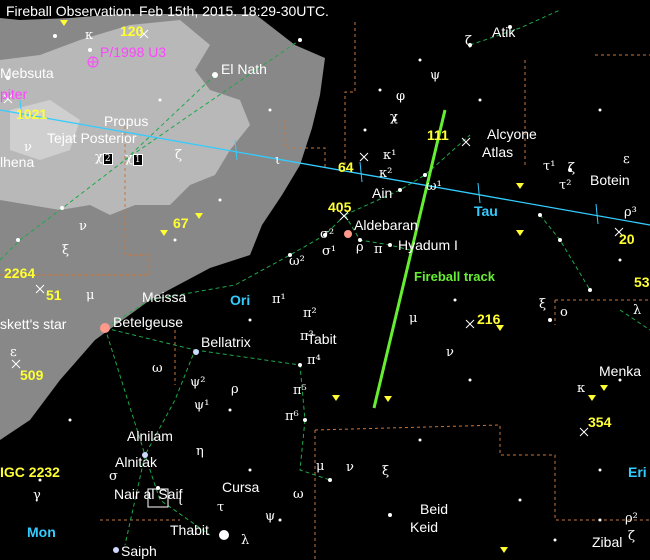  Describe the element at coordinates (378, 249) in the screenshot. I see `greek-pi-tau: π` at that location.